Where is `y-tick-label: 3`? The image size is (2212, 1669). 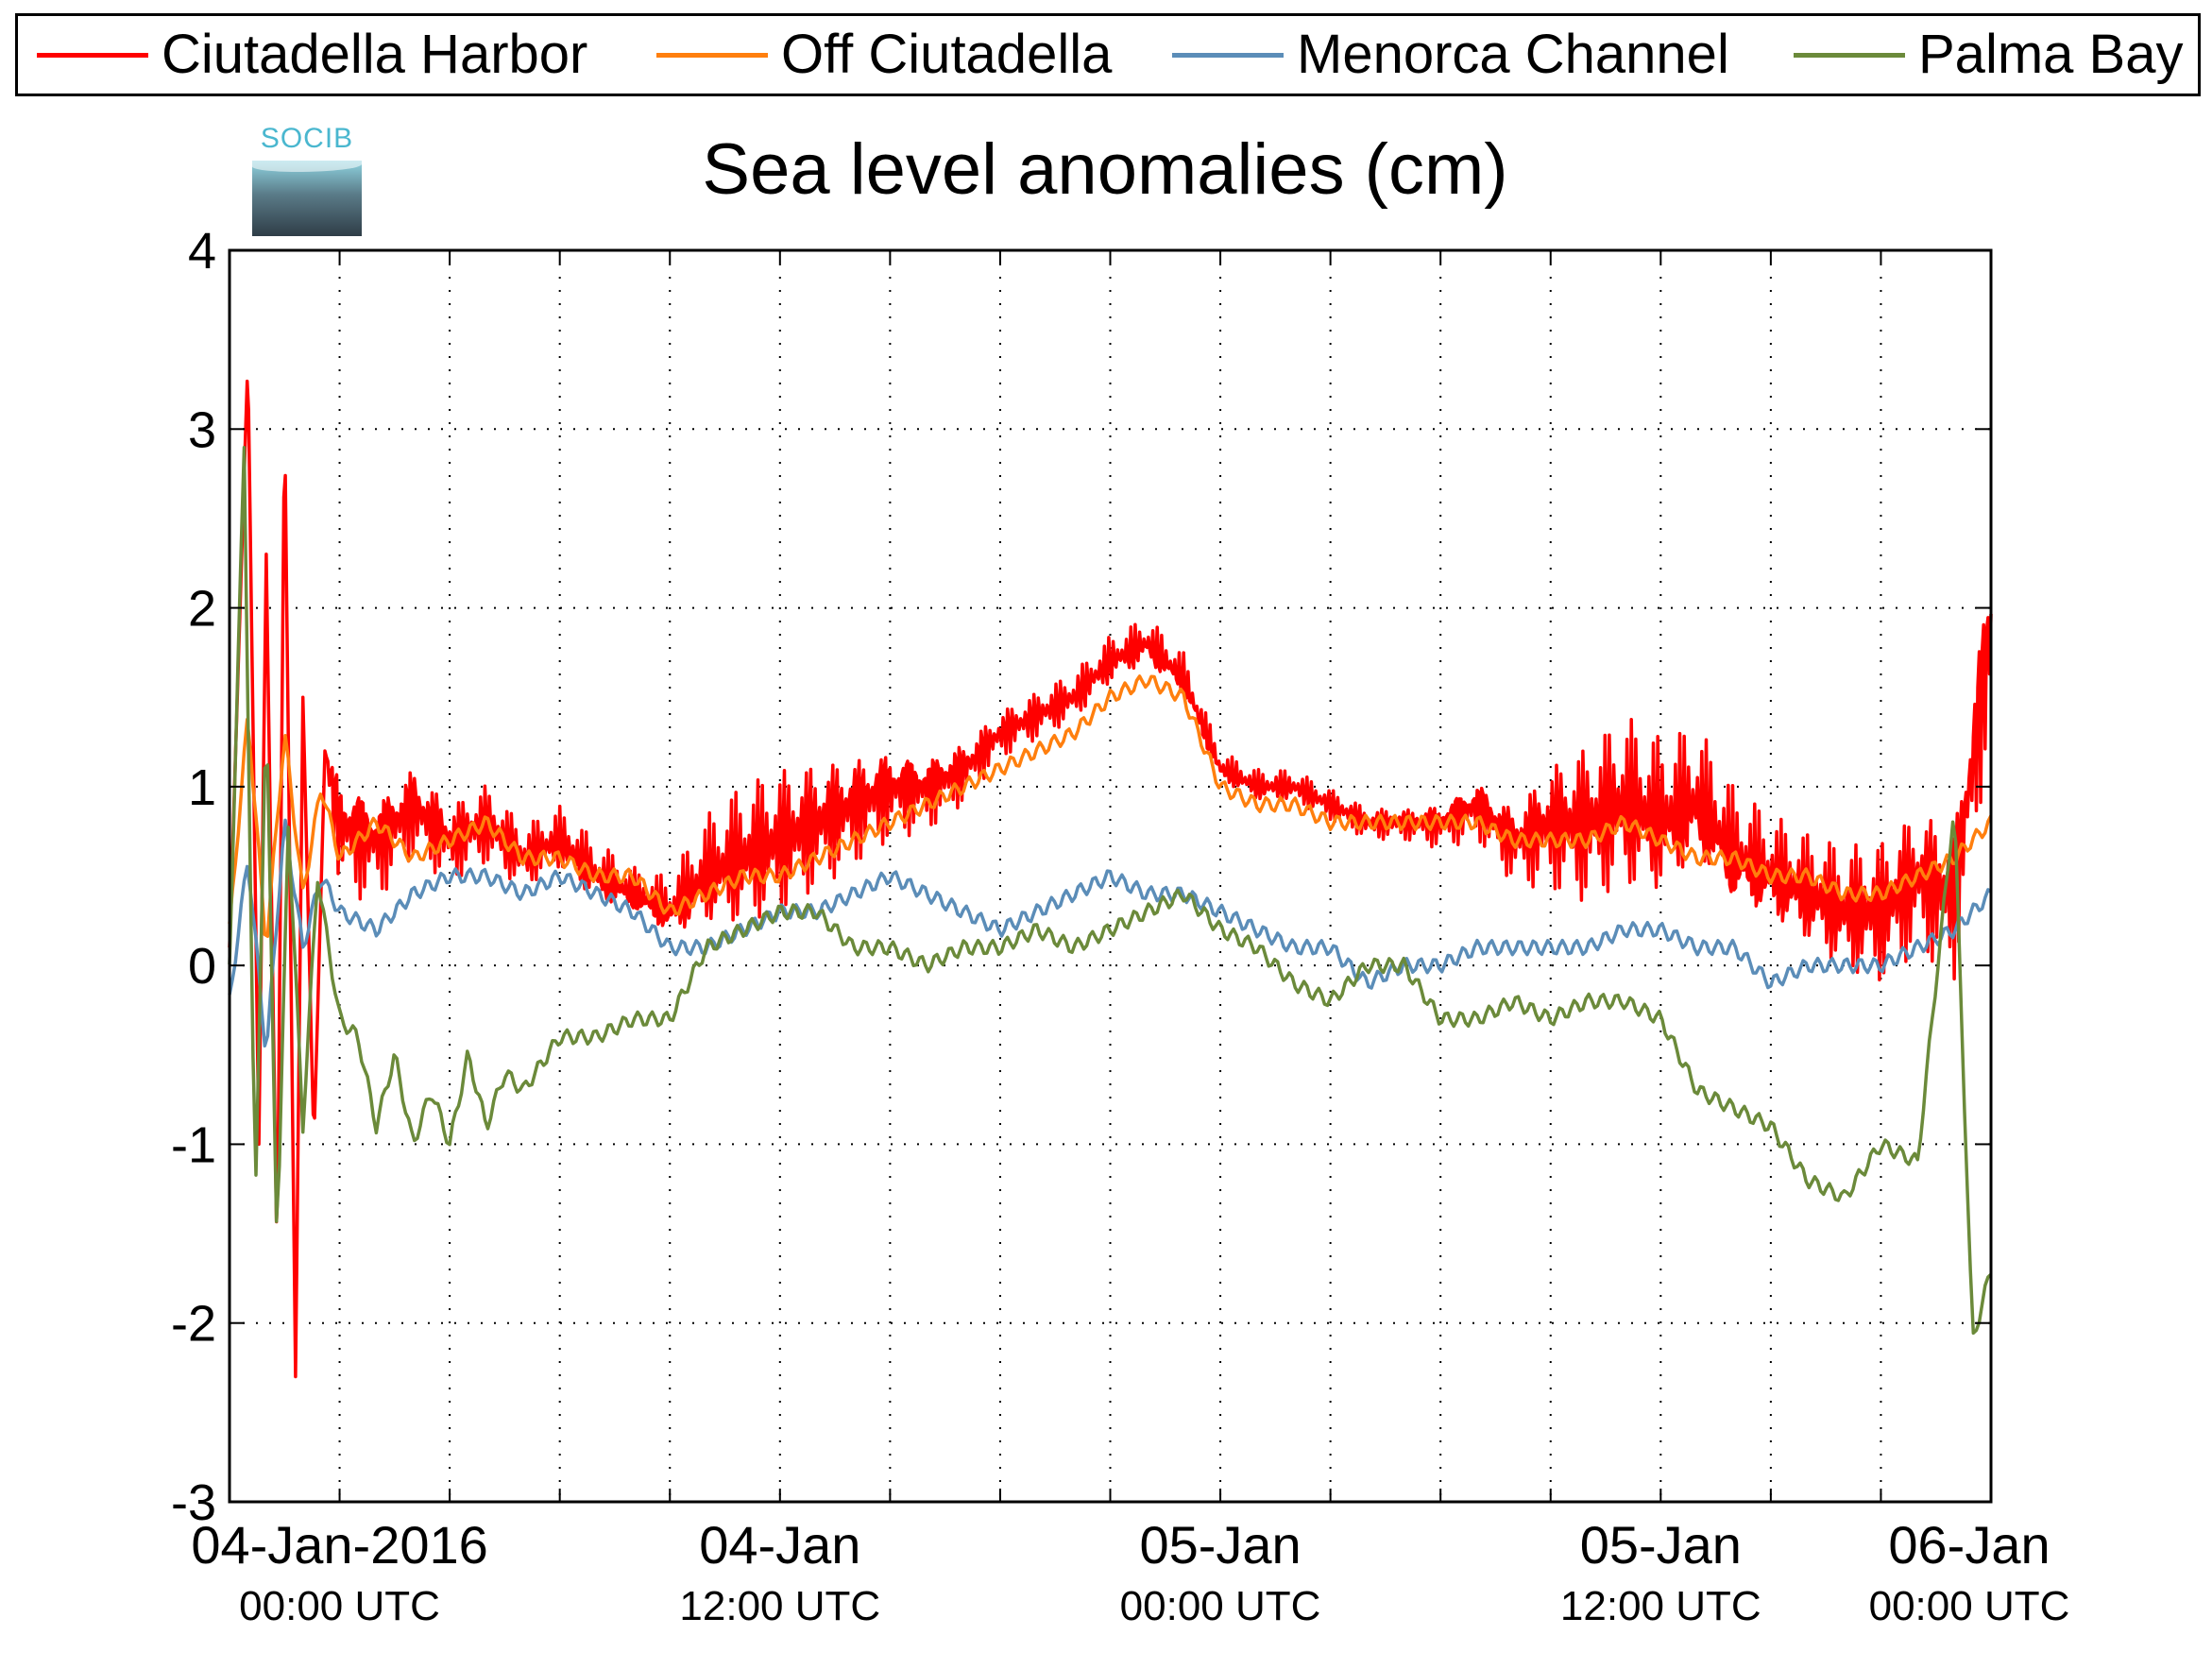
y-tick-label: 3 is located at coordinates (202, 430).